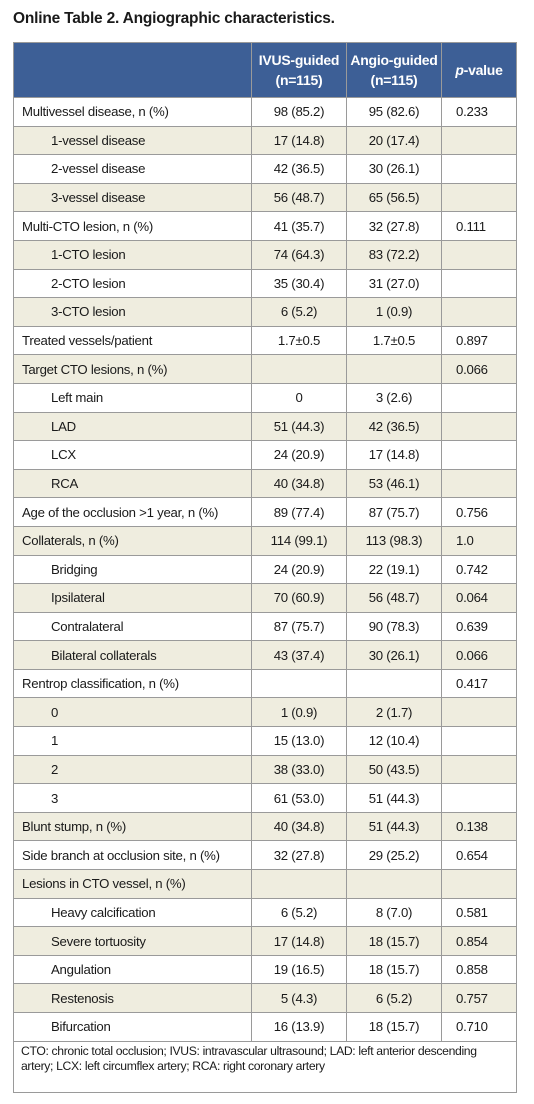 The image size is (534, 1104). I want to click on p-value: 0.854, so click(479, 941).